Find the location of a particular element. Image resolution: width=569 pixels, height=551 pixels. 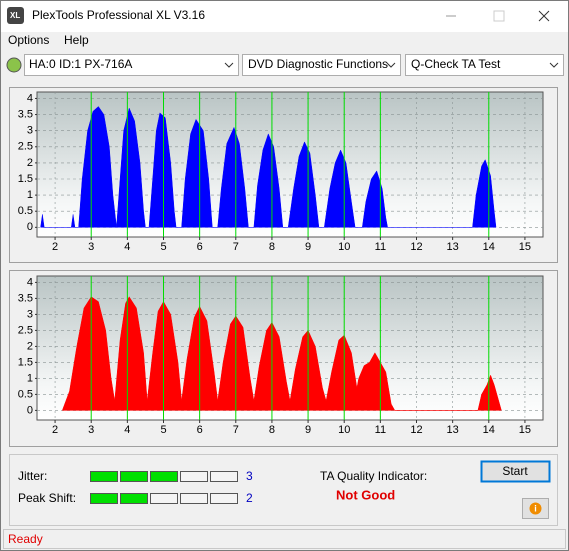

peak-shift-value: 2 is located at coordinates (249, 498).